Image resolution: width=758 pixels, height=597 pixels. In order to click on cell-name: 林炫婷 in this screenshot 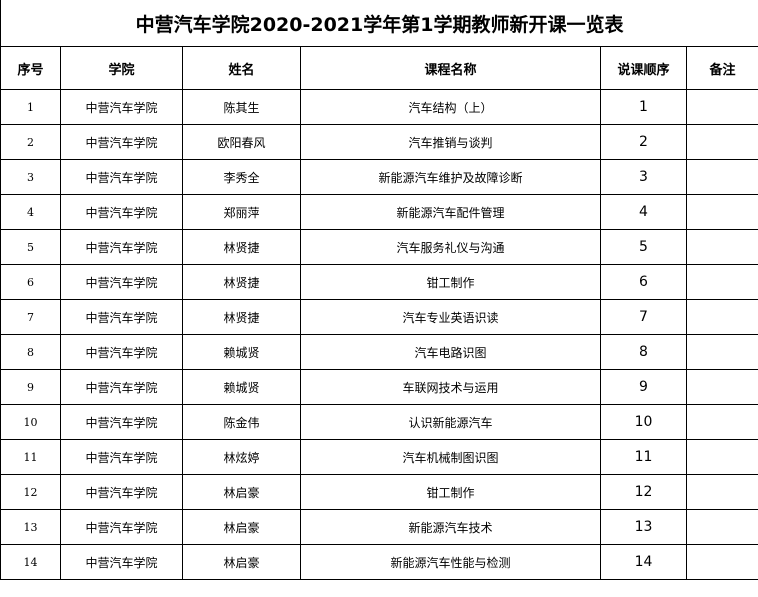, I will do `click(241, 457)`.